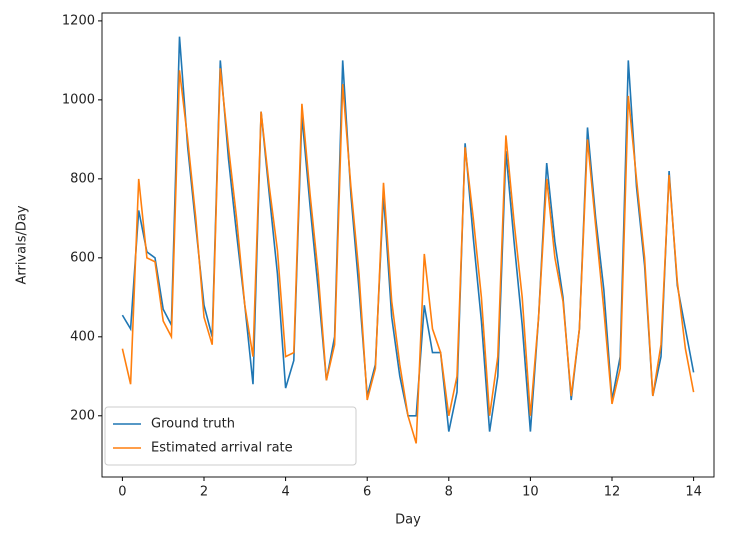 Image resolution: width=755 pixels, height=551 pixels. What do you see at coordinates (82, 178) in the screenshot?
I see `y-tick-label: 800` at bounding box center [82, 178].